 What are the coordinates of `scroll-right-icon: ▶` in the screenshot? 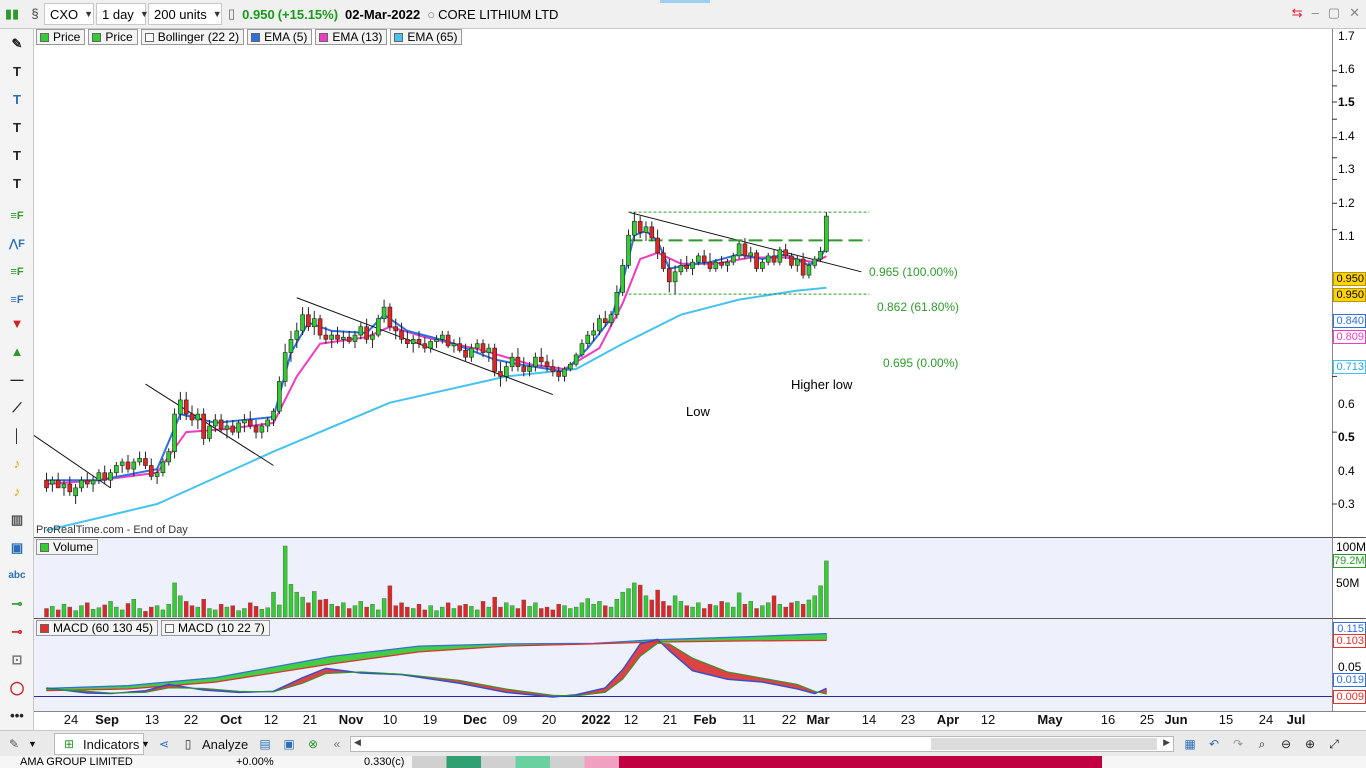 It's located at (1166, 742).